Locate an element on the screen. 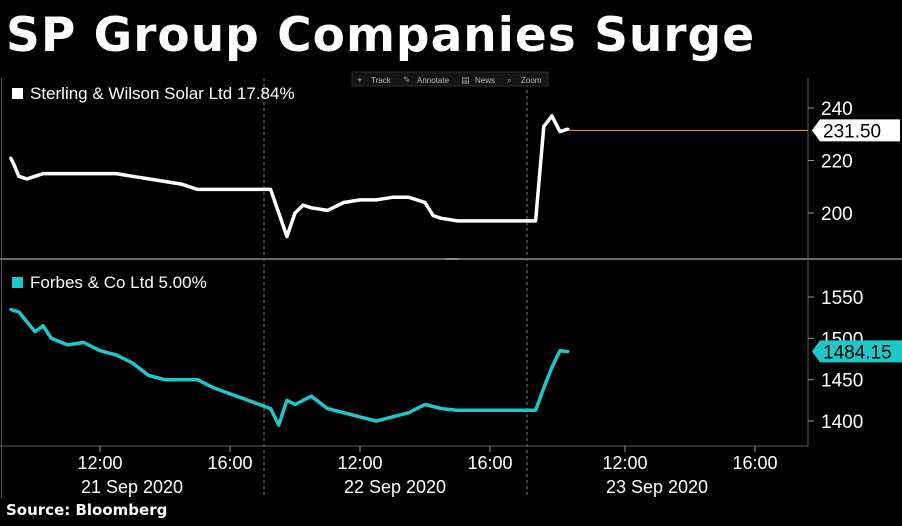 The height and width of the screenshot is (526, 902). y-tick-label: 1550 is located at coordinates (842, 298).